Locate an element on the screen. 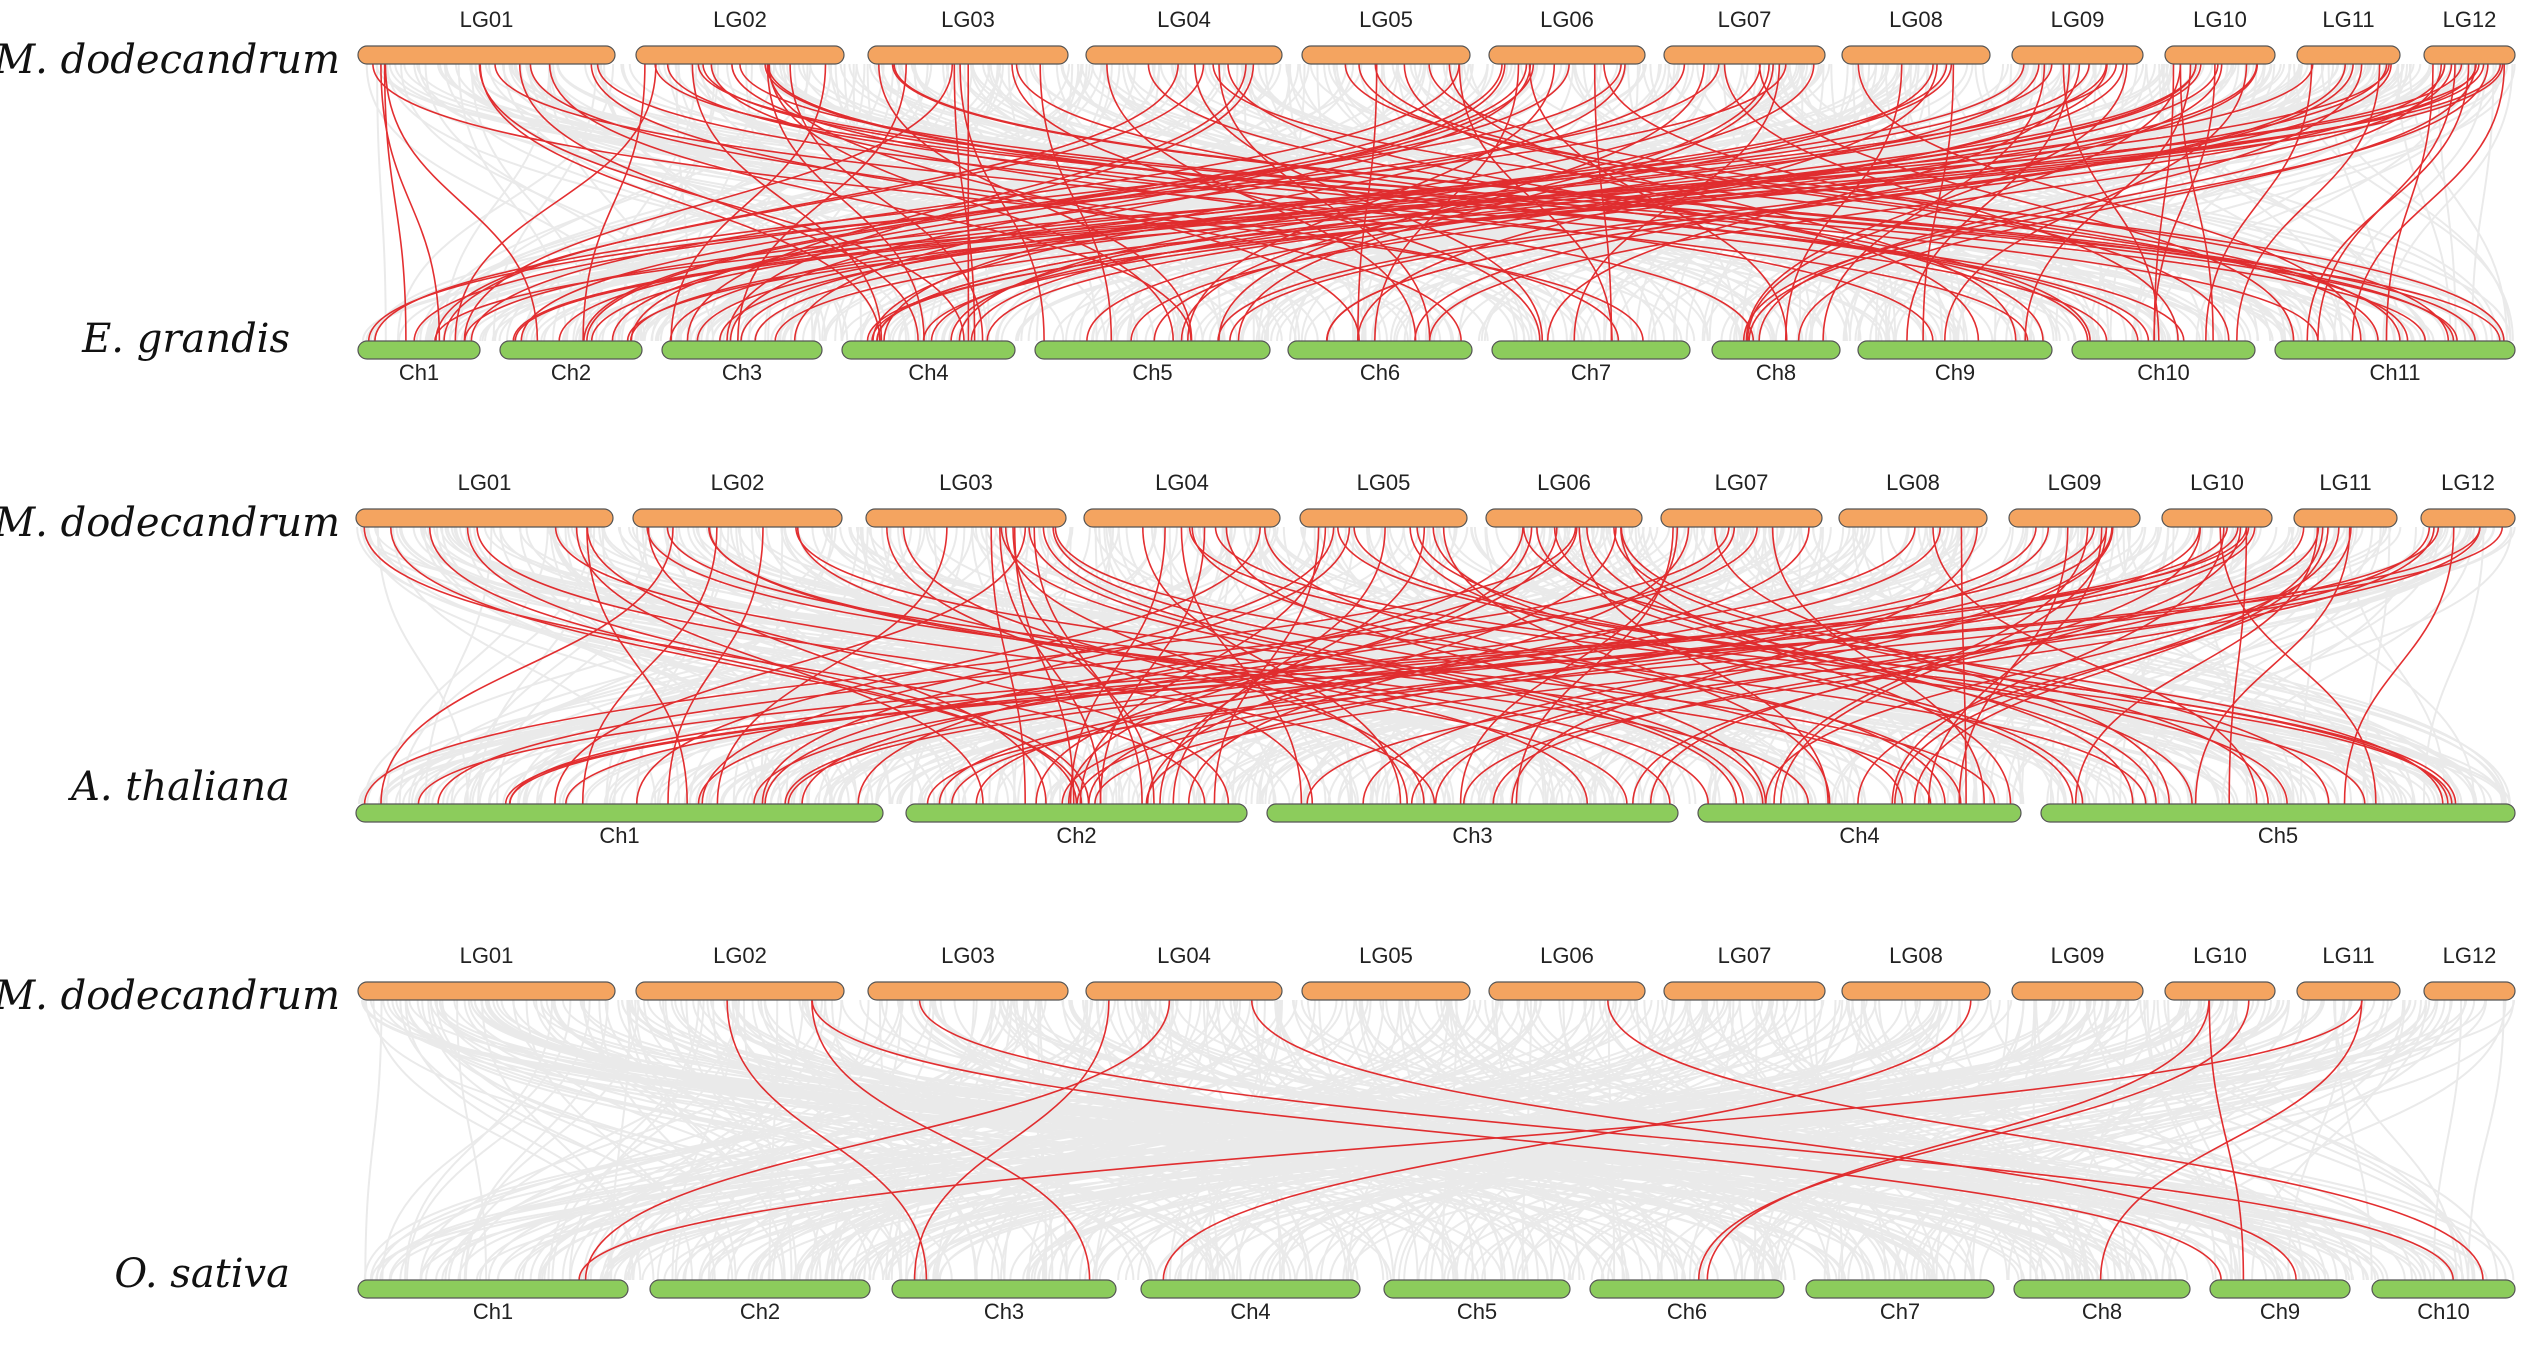 The width and height of the screenshot is (2544, 1353). chromosome-label: Ch11 is located at coordinates (2395, 372).